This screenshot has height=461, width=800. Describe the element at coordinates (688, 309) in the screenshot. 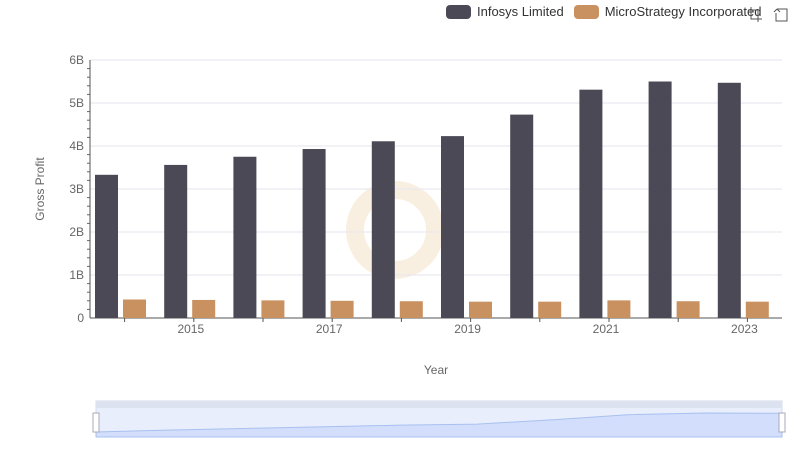

I see `bar-microstrategy-2022` at that location.